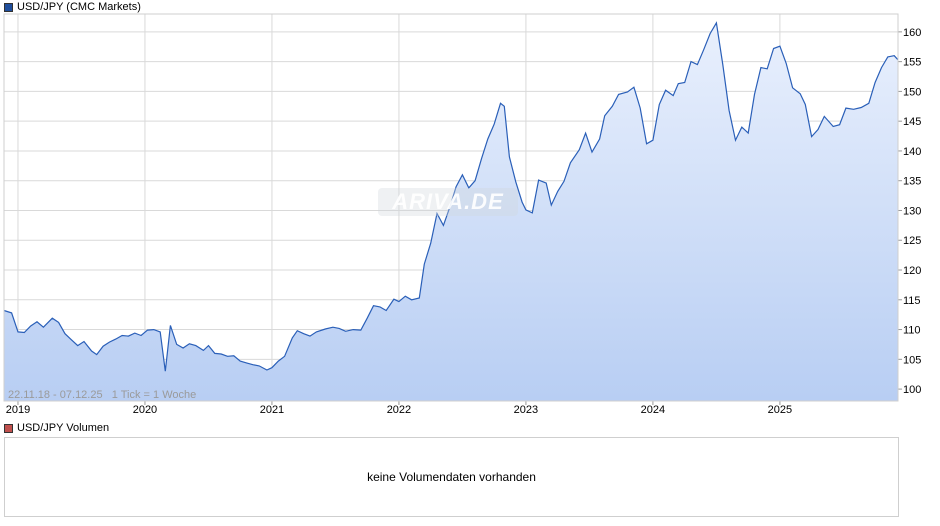 The height and width of the screenshot is (526, 940). Describe the element at coordinates (653, 410) in the screenshot. I see `x-tick-label: 2024` at that location.